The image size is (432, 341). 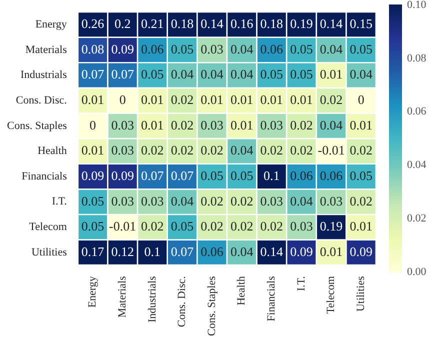 I want to click on x-tick-label: I.T., so click(x=301, y=284).